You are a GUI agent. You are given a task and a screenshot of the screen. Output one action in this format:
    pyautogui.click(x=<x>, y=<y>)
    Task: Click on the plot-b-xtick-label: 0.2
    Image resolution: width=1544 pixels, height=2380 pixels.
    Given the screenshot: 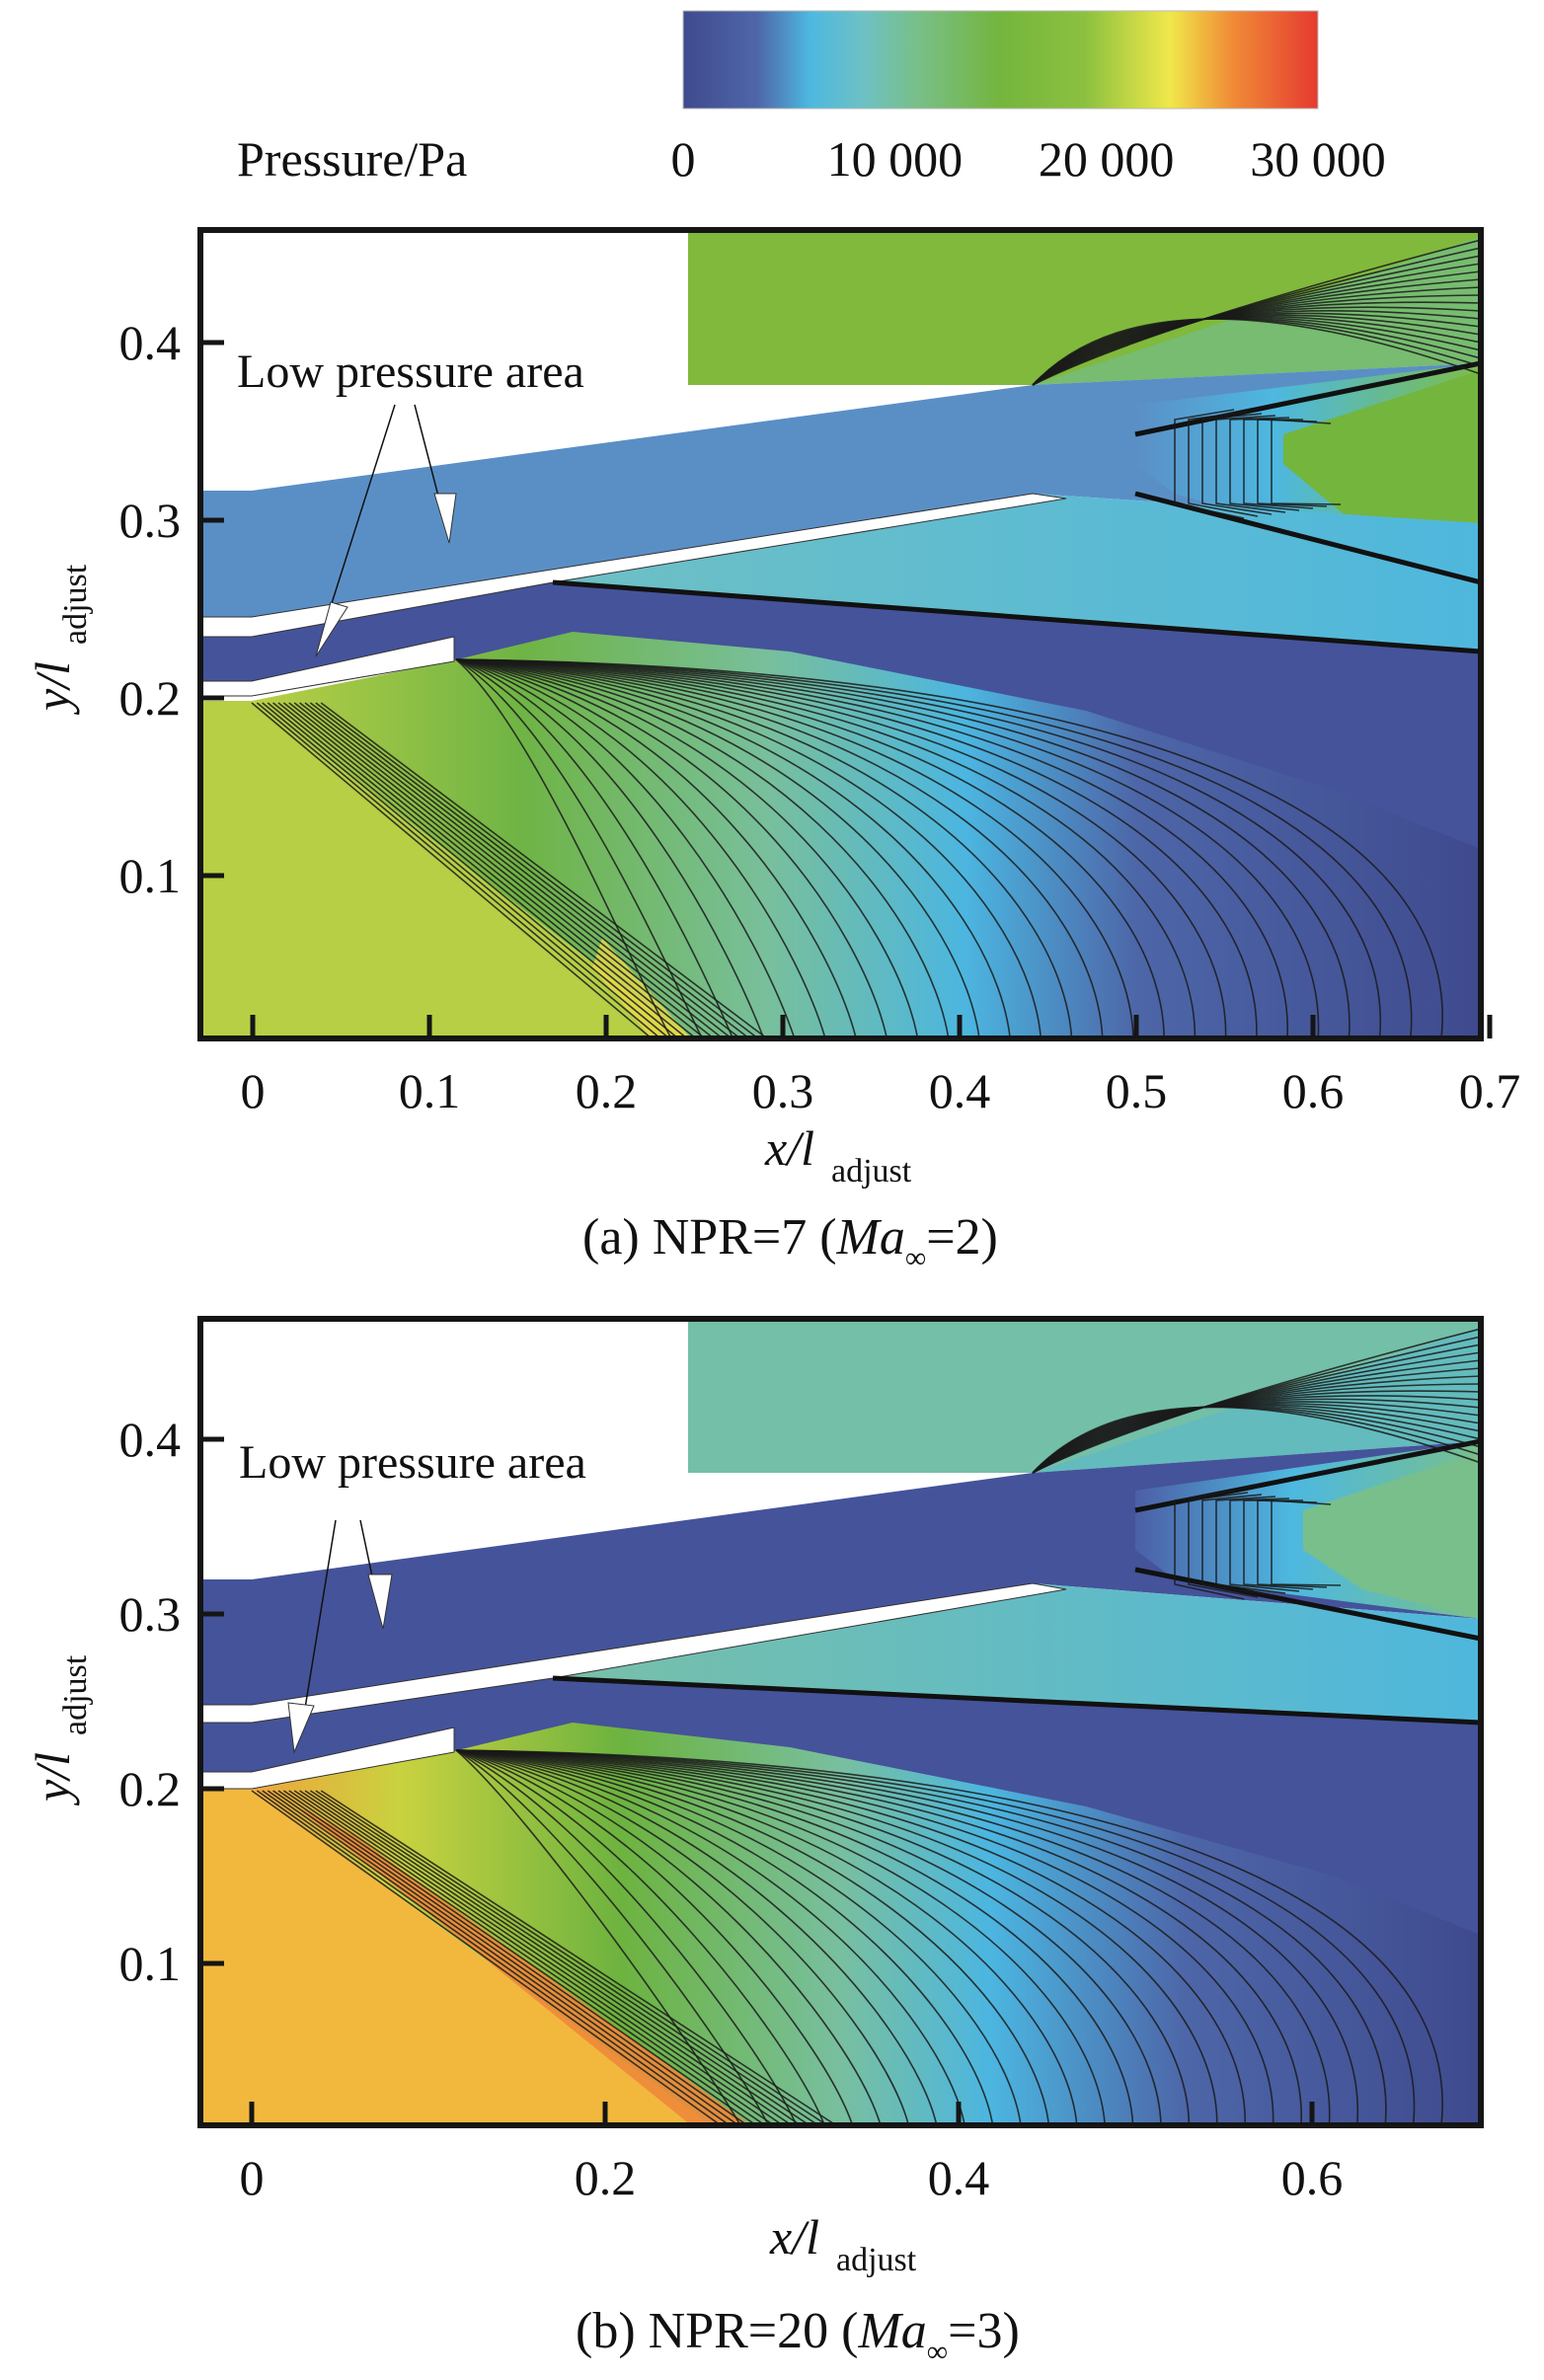 What is the action you would take?
    pyautogui.click(x=606, y=2177)
    